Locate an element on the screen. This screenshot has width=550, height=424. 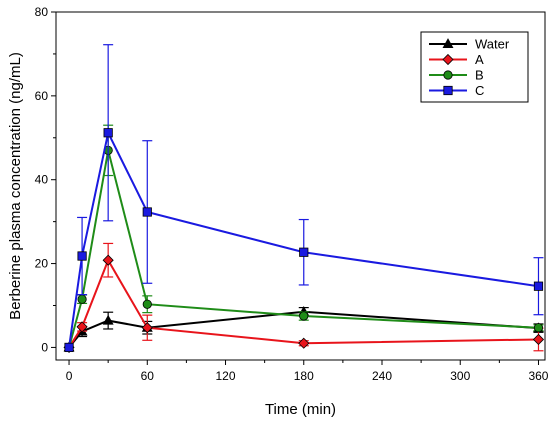
y-tick-label: 0 is located at coordinates (44, 347).